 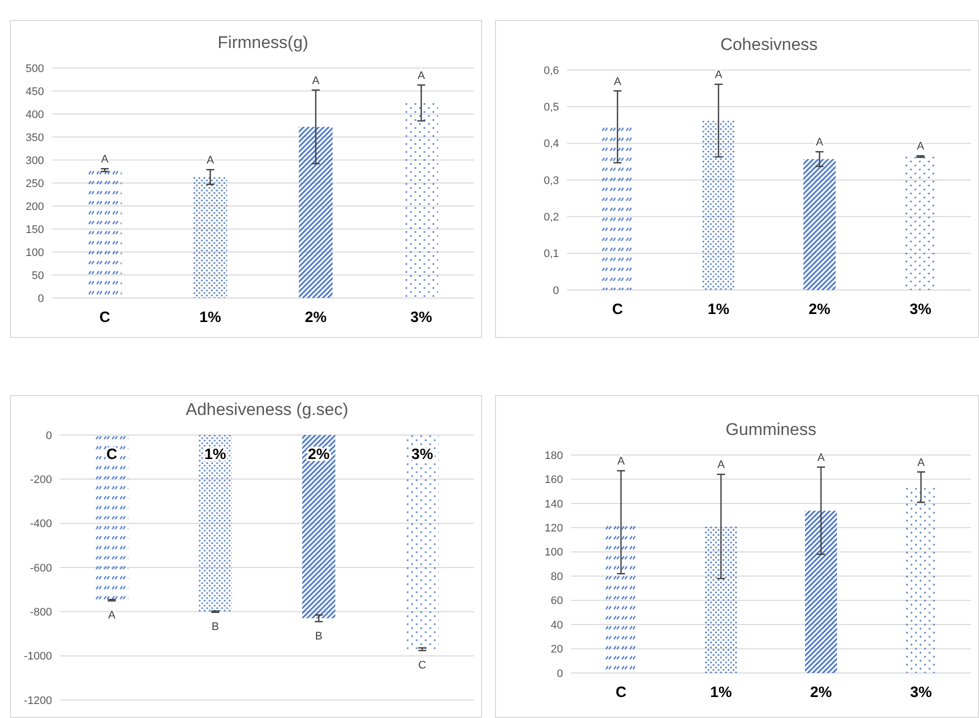 I want to click on y-tick-label: 200, so click(x=35, y=206).